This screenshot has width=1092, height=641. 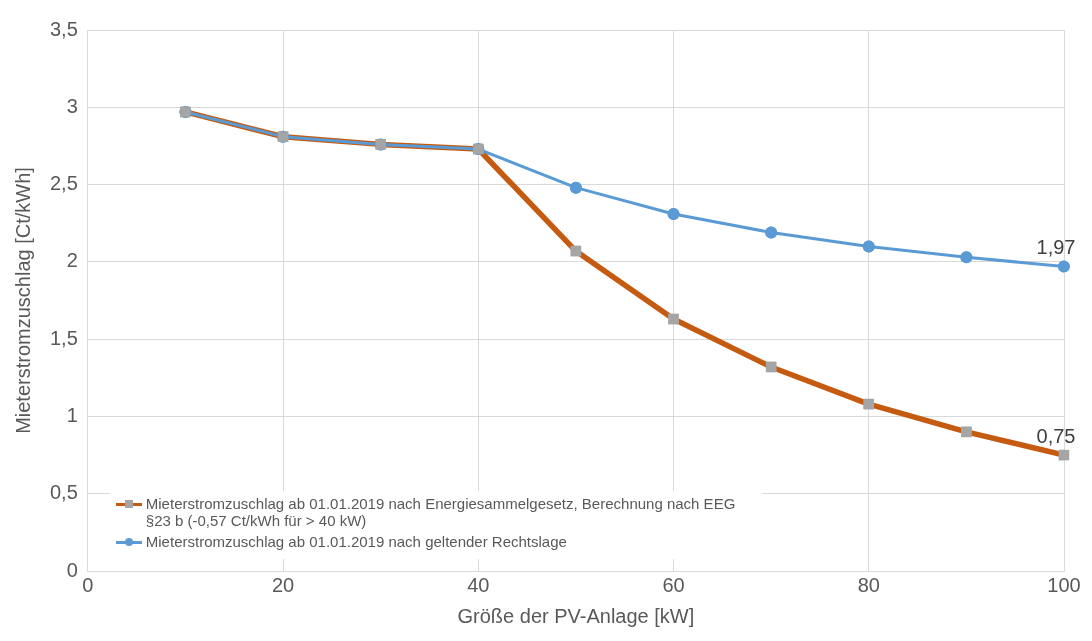 What do you see at coordinates (1064, 584) in the screenshot?
I see `x-tick-label: 100` at bounding box center [1064, 584].